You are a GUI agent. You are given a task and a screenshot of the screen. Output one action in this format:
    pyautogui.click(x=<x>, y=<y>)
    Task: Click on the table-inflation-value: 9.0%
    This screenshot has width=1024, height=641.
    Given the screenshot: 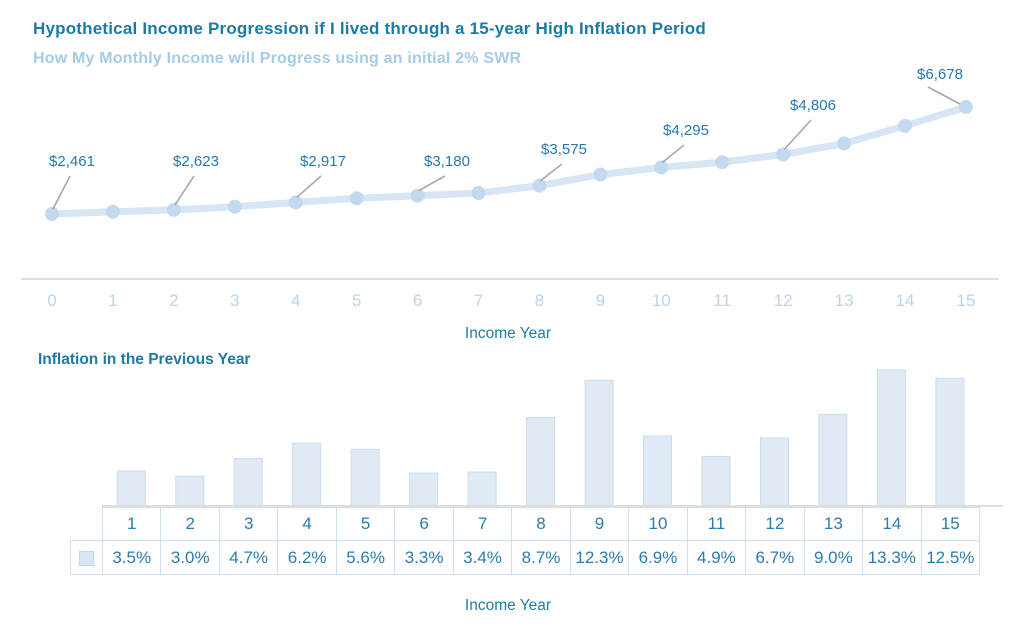 What is the action you would take?
    pyautogui.click(x=833, y=557)
    